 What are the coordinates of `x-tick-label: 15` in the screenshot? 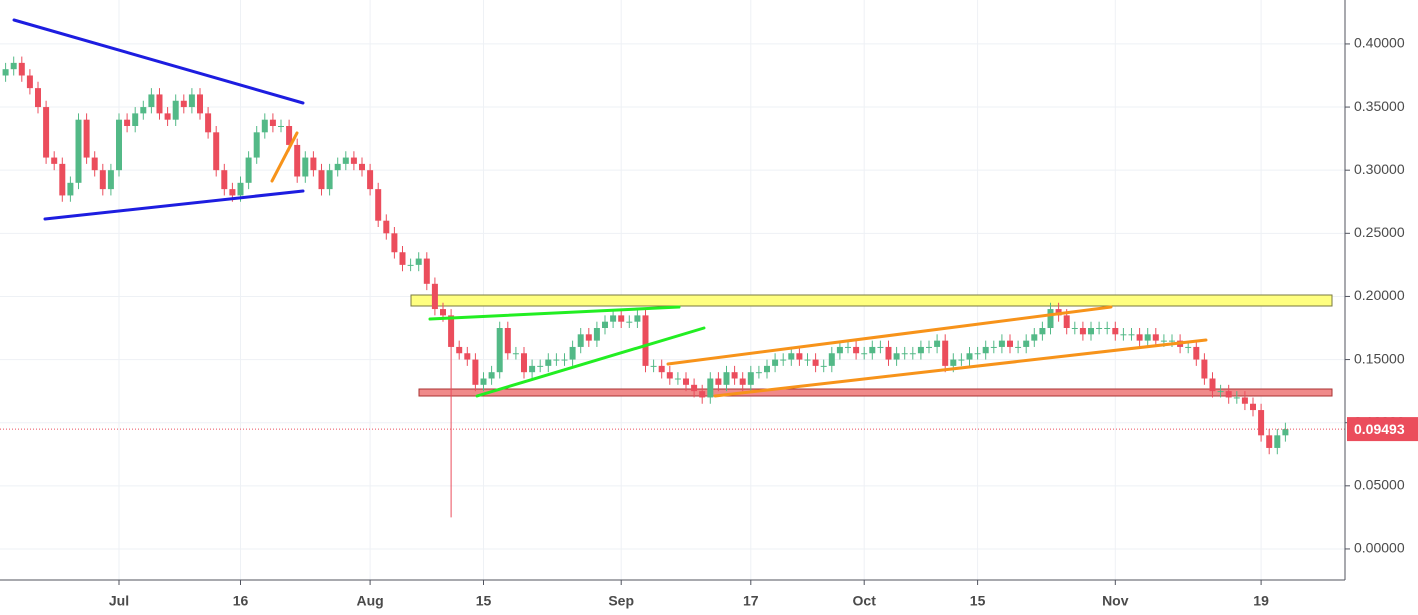 It's located at (484, 601).